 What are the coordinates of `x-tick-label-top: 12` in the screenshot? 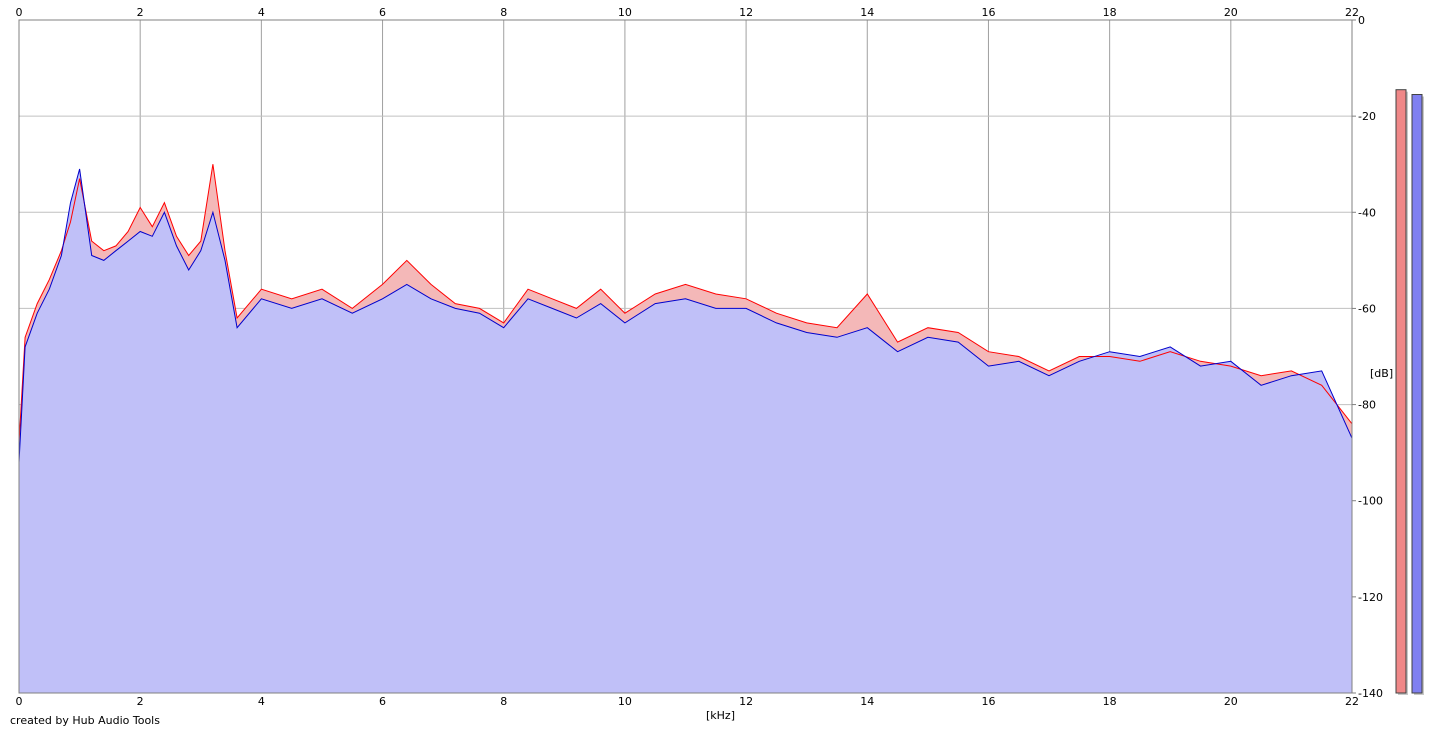 It's located at (746, 12).